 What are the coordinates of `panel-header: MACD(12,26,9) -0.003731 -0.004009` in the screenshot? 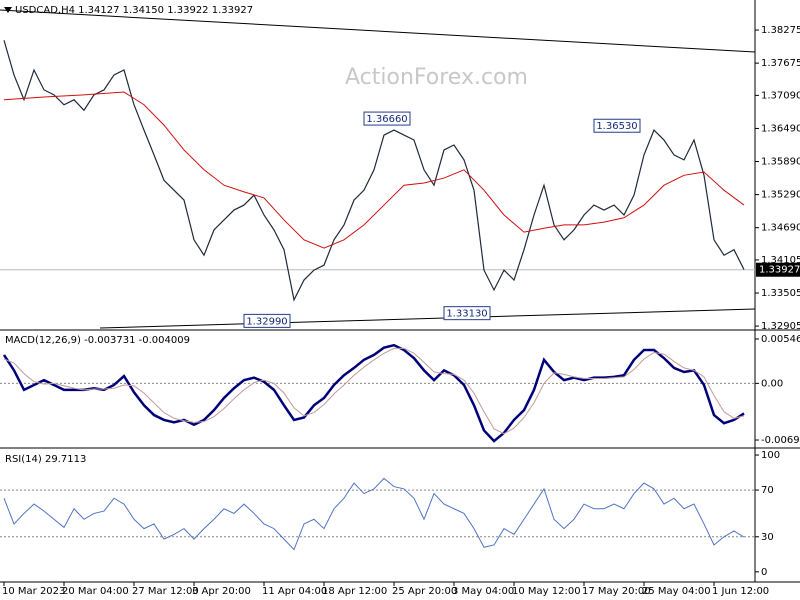 It's located at (97, 340).